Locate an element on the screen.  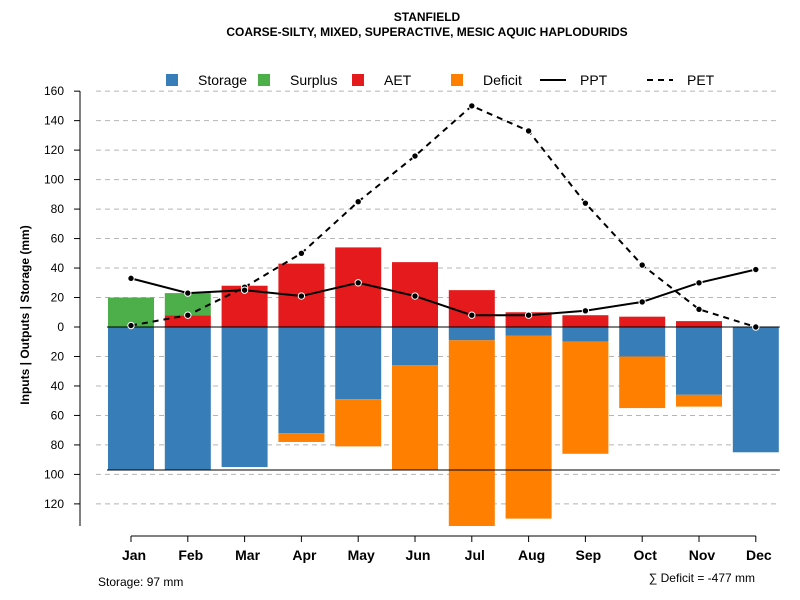
ppt-point-sep is located at coordinates (585, 311).